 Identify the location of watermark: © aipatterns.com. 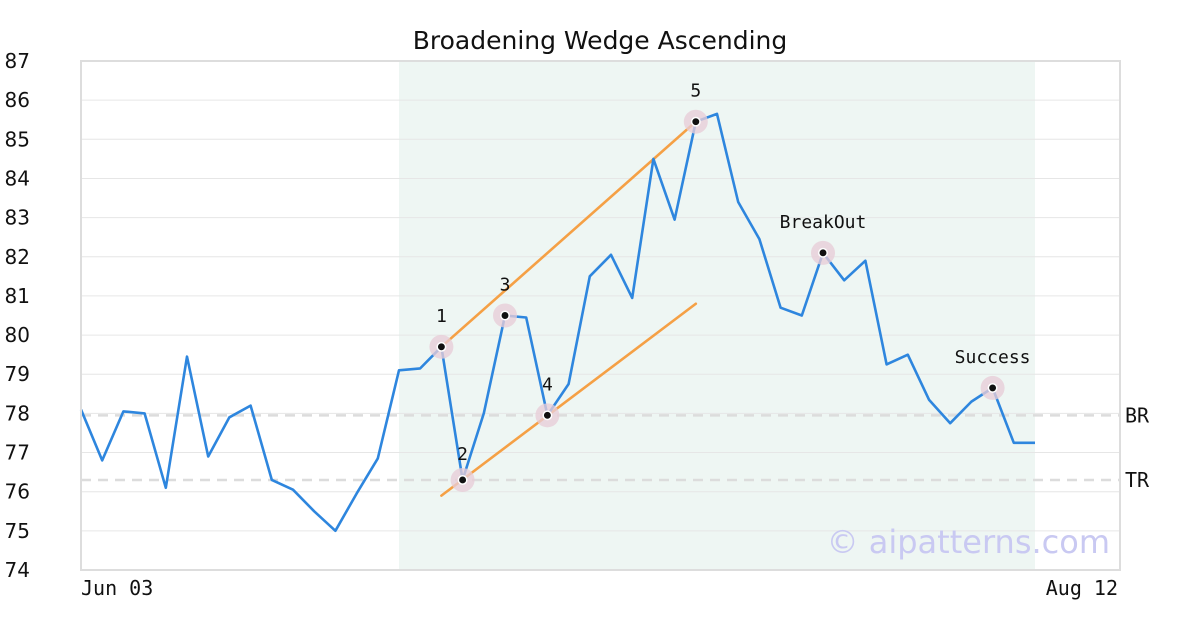
(968, 542).